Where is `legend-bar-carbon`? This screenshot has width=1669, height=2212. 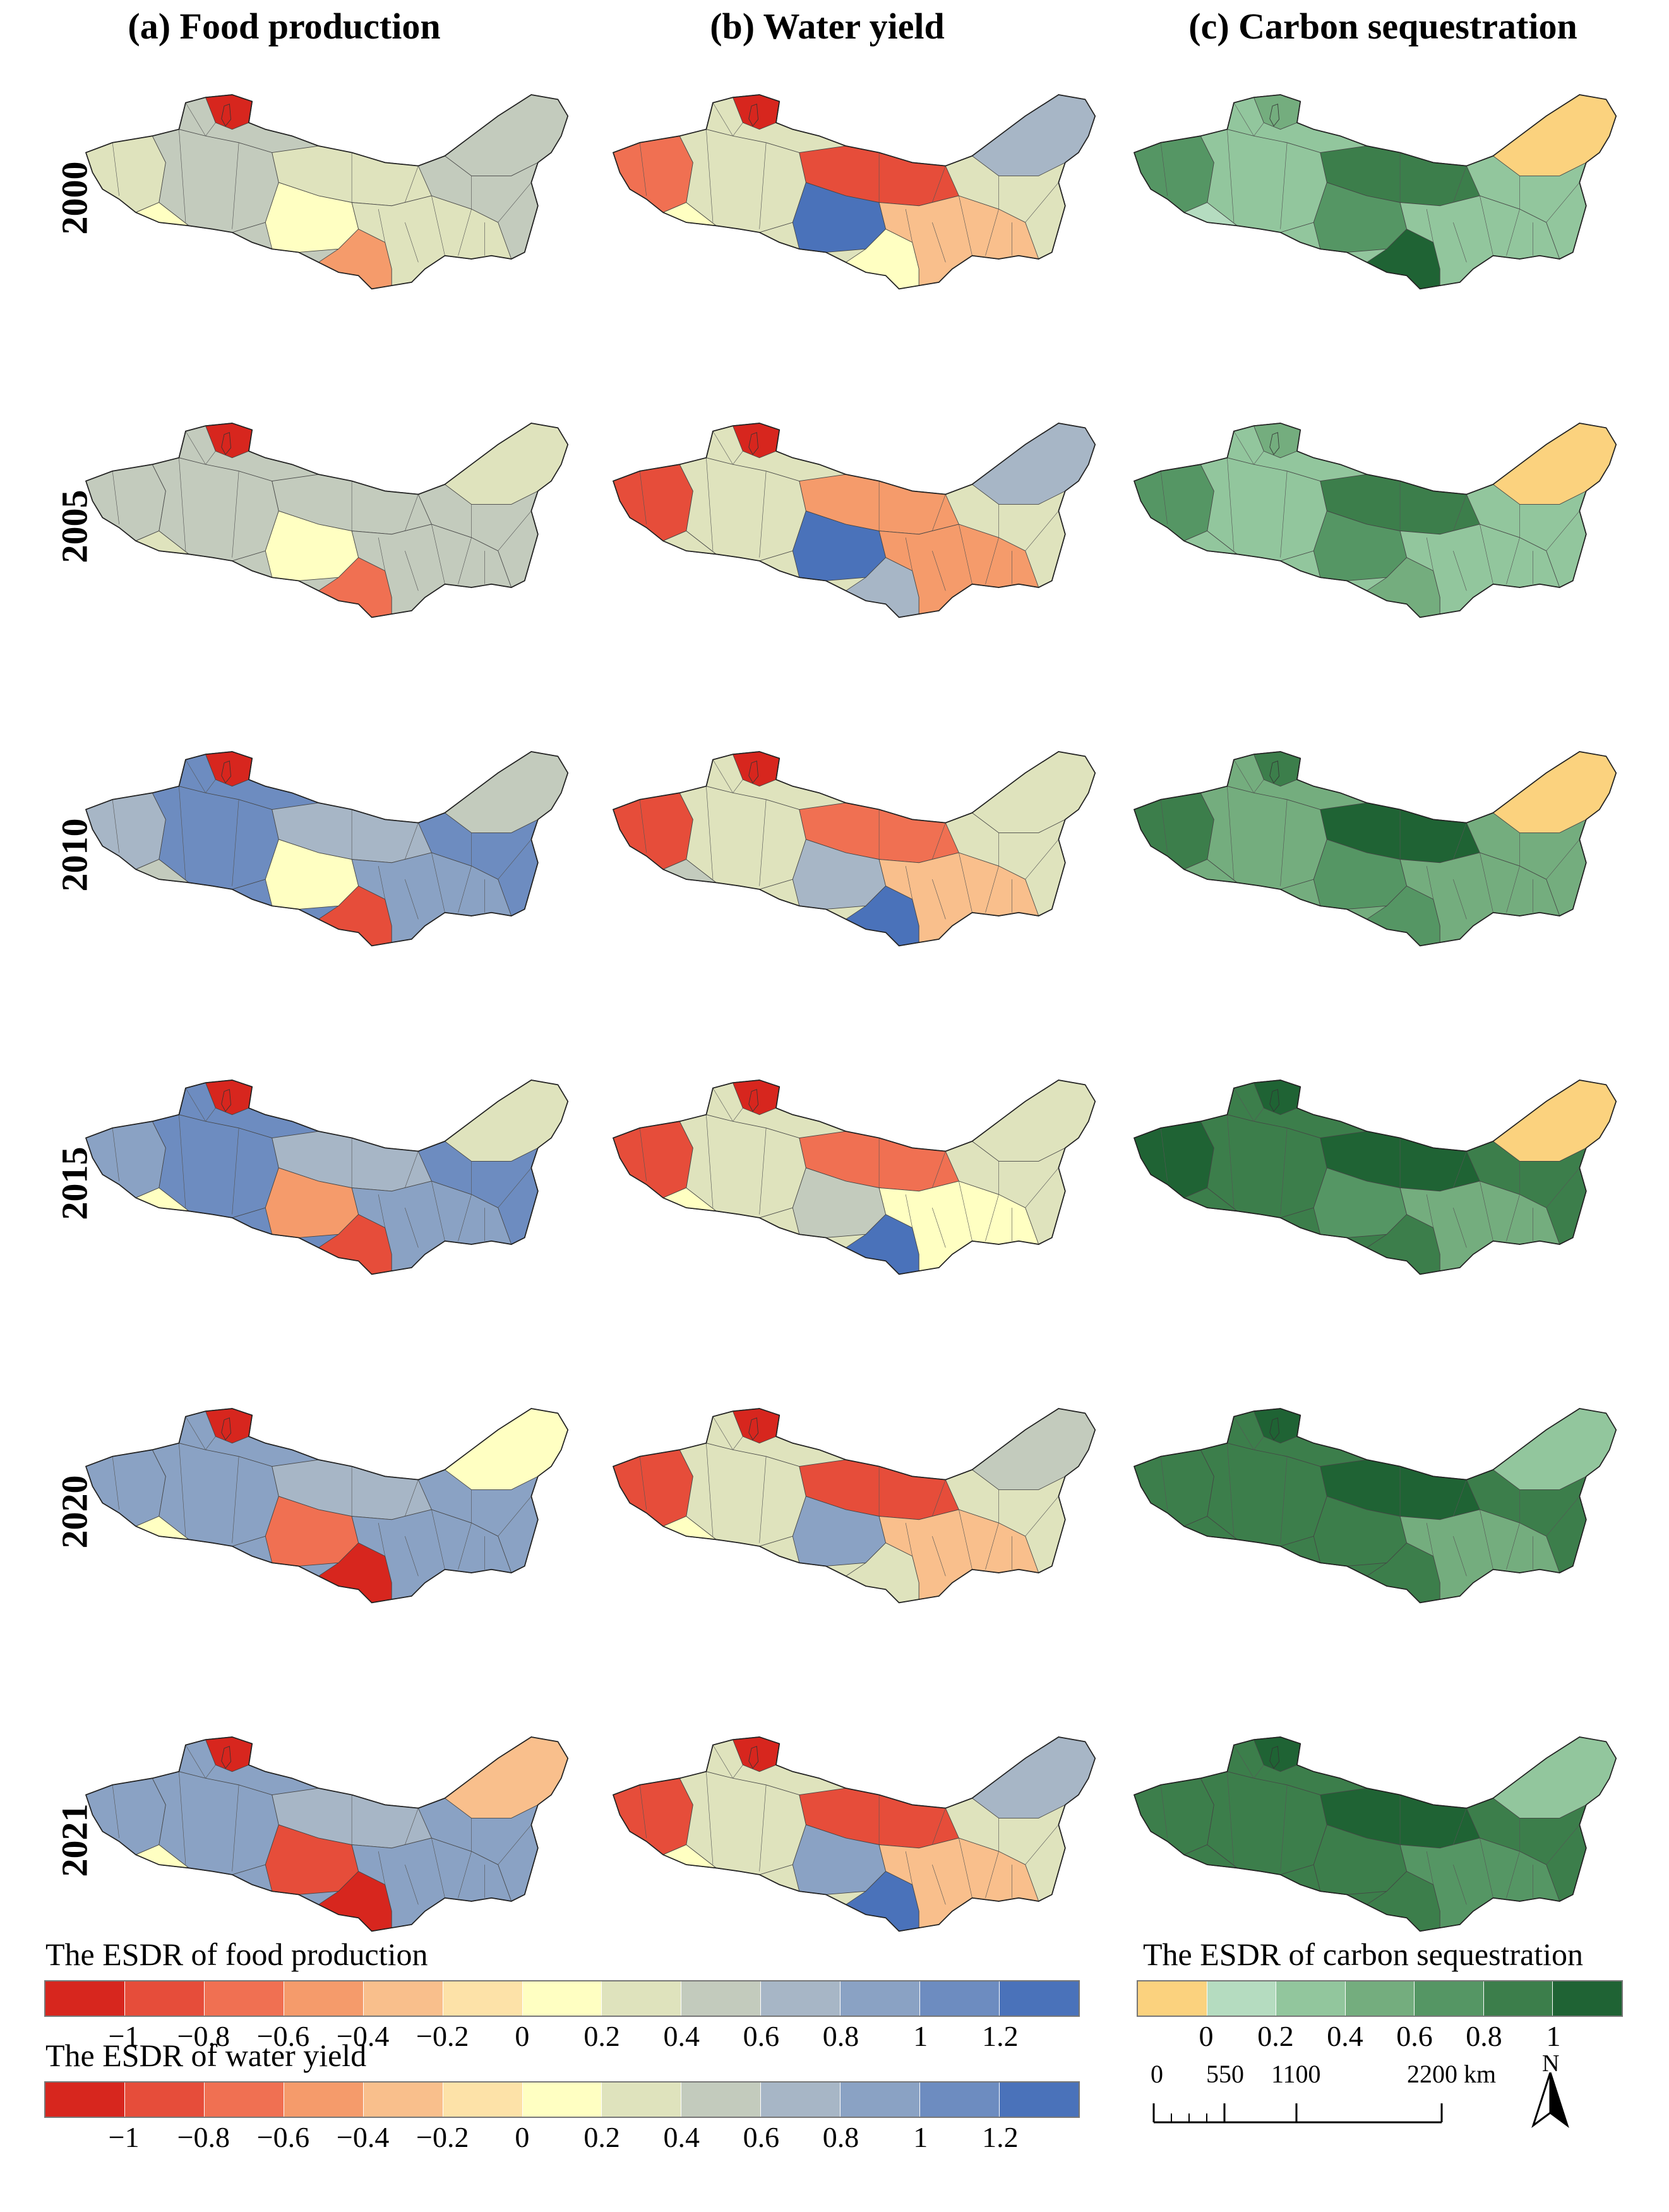 legend-bar-carbon is located at coordinates (1380, 1998).